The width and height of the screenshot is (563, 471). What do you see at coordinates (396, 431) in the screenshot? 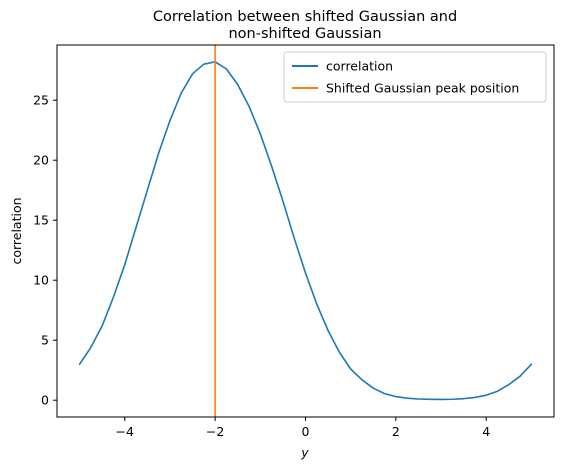
I see `x-tick-label: 2` at bounding box center [396, 431].